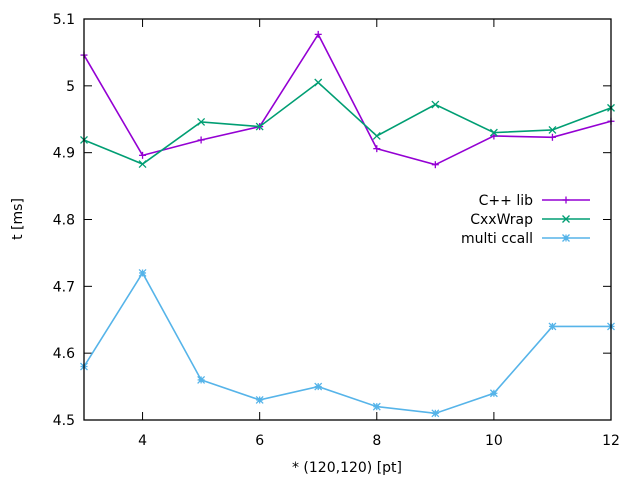  I want to click on y-tick-label: 4.5, so click(64, 421).